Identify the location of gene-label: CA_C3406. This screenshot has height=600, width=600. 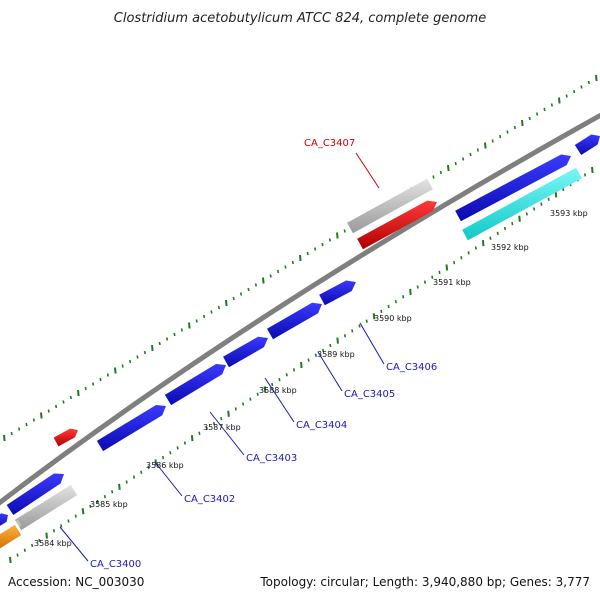
(411, 367).